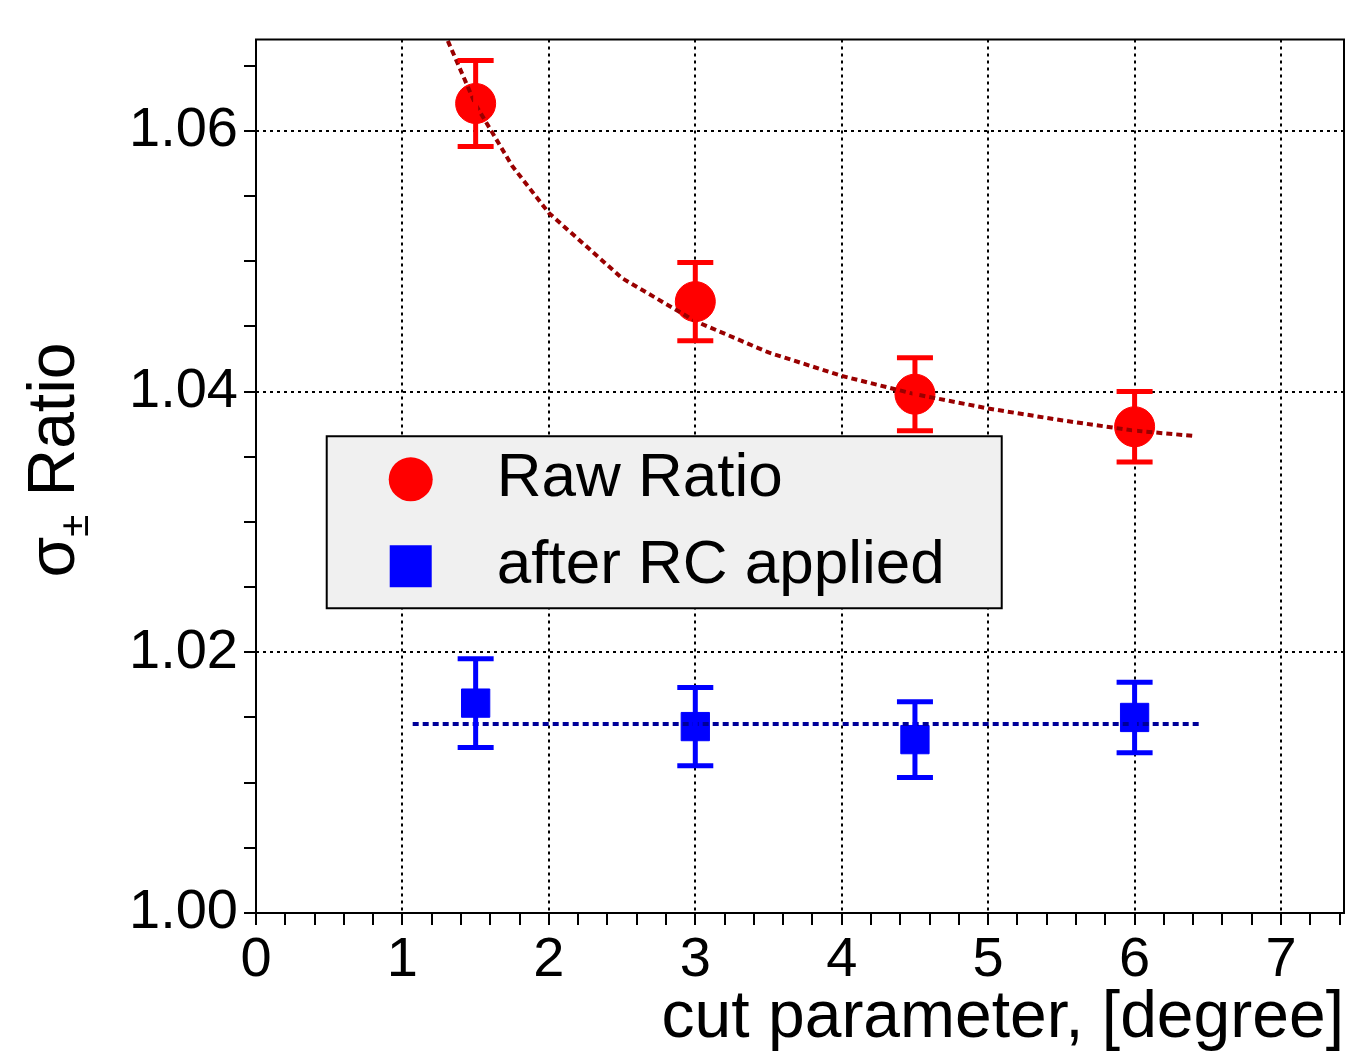  What do you see at coordinates (183, 387) in the screenshot?
I see `y-tick-label: 1.04` at bounding box center [183, 387].